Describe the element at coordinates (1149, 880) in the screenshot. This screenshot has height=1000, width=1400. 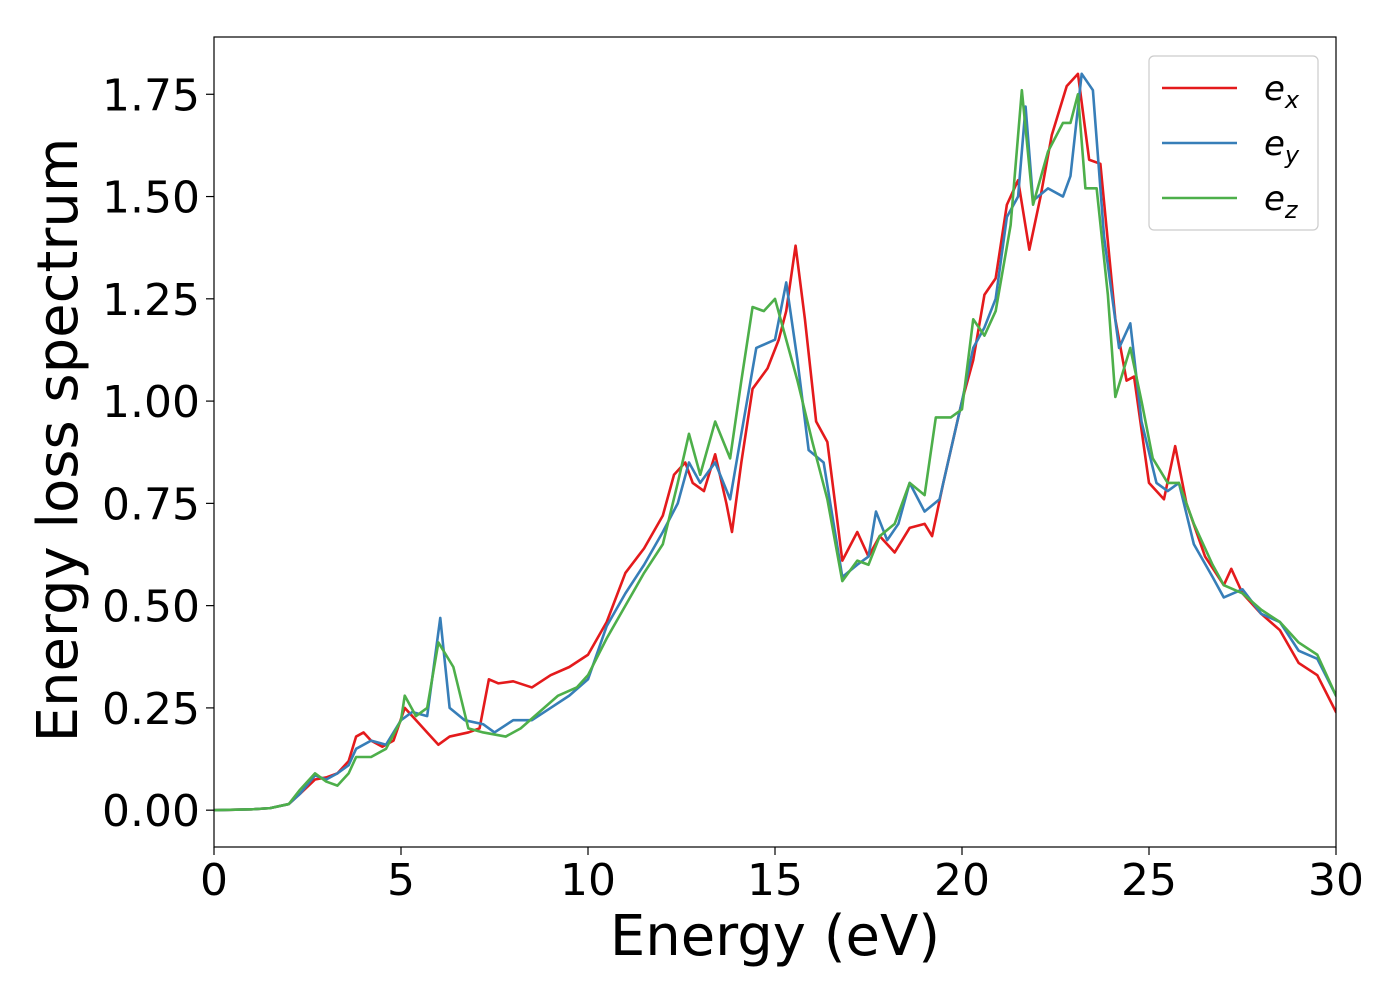
I see `x-tick-label: 25` at that location.